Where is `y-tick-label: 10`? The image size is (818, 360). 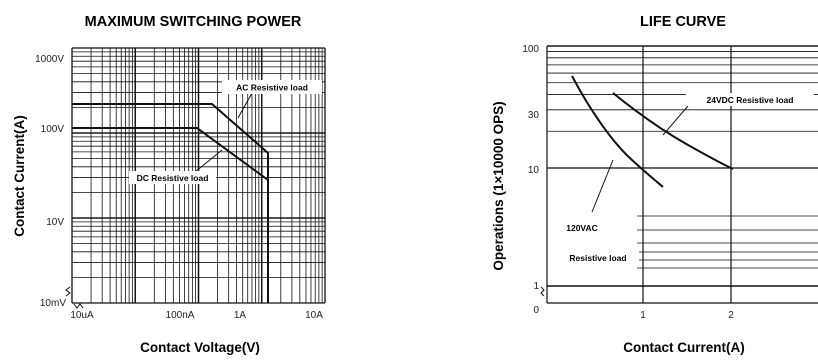
y-tick-label: 10 is located at coordinates (534, 170).